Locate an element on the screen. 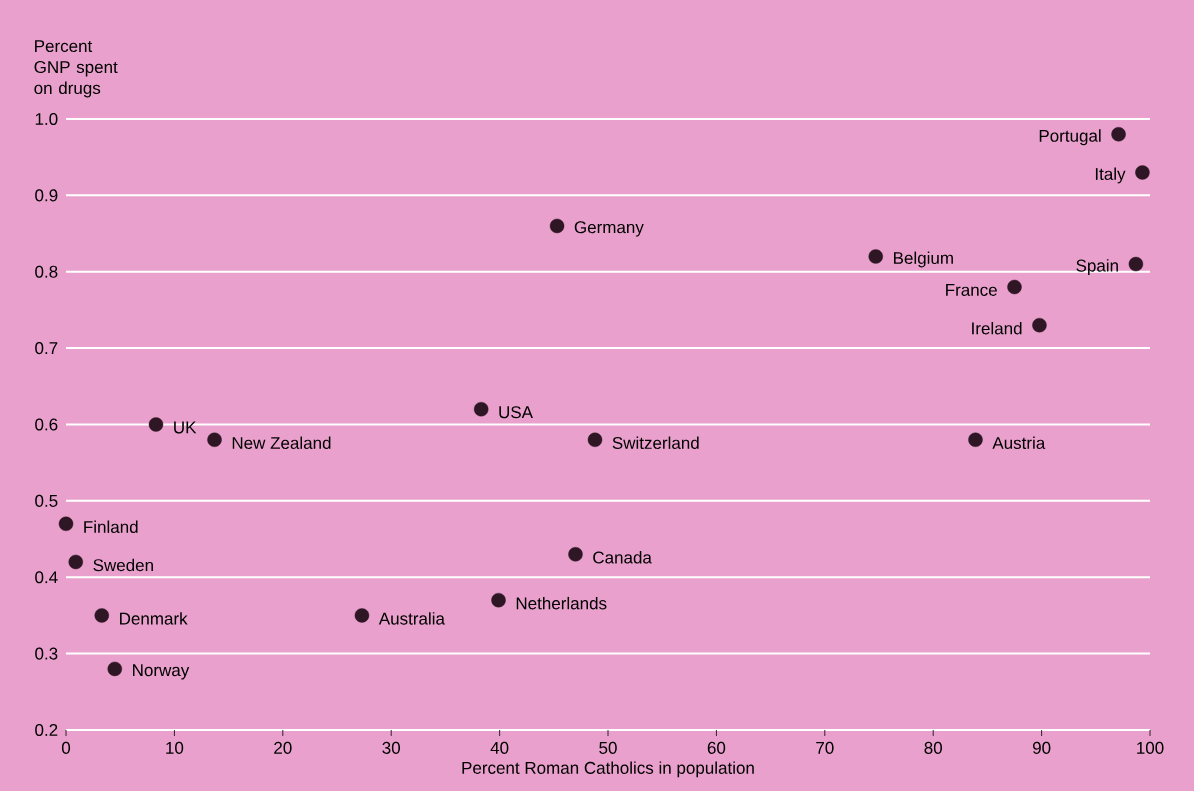  y-tick-label: 0.3 is located at coordinates (46, 653).